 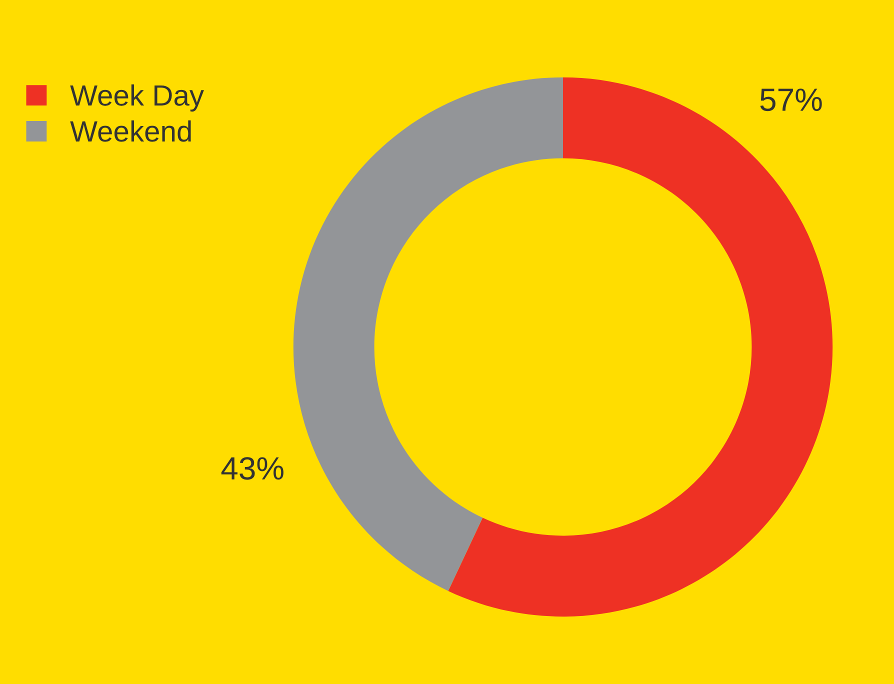 I want to click on data-label: 43%, so click(x=252, y=468).